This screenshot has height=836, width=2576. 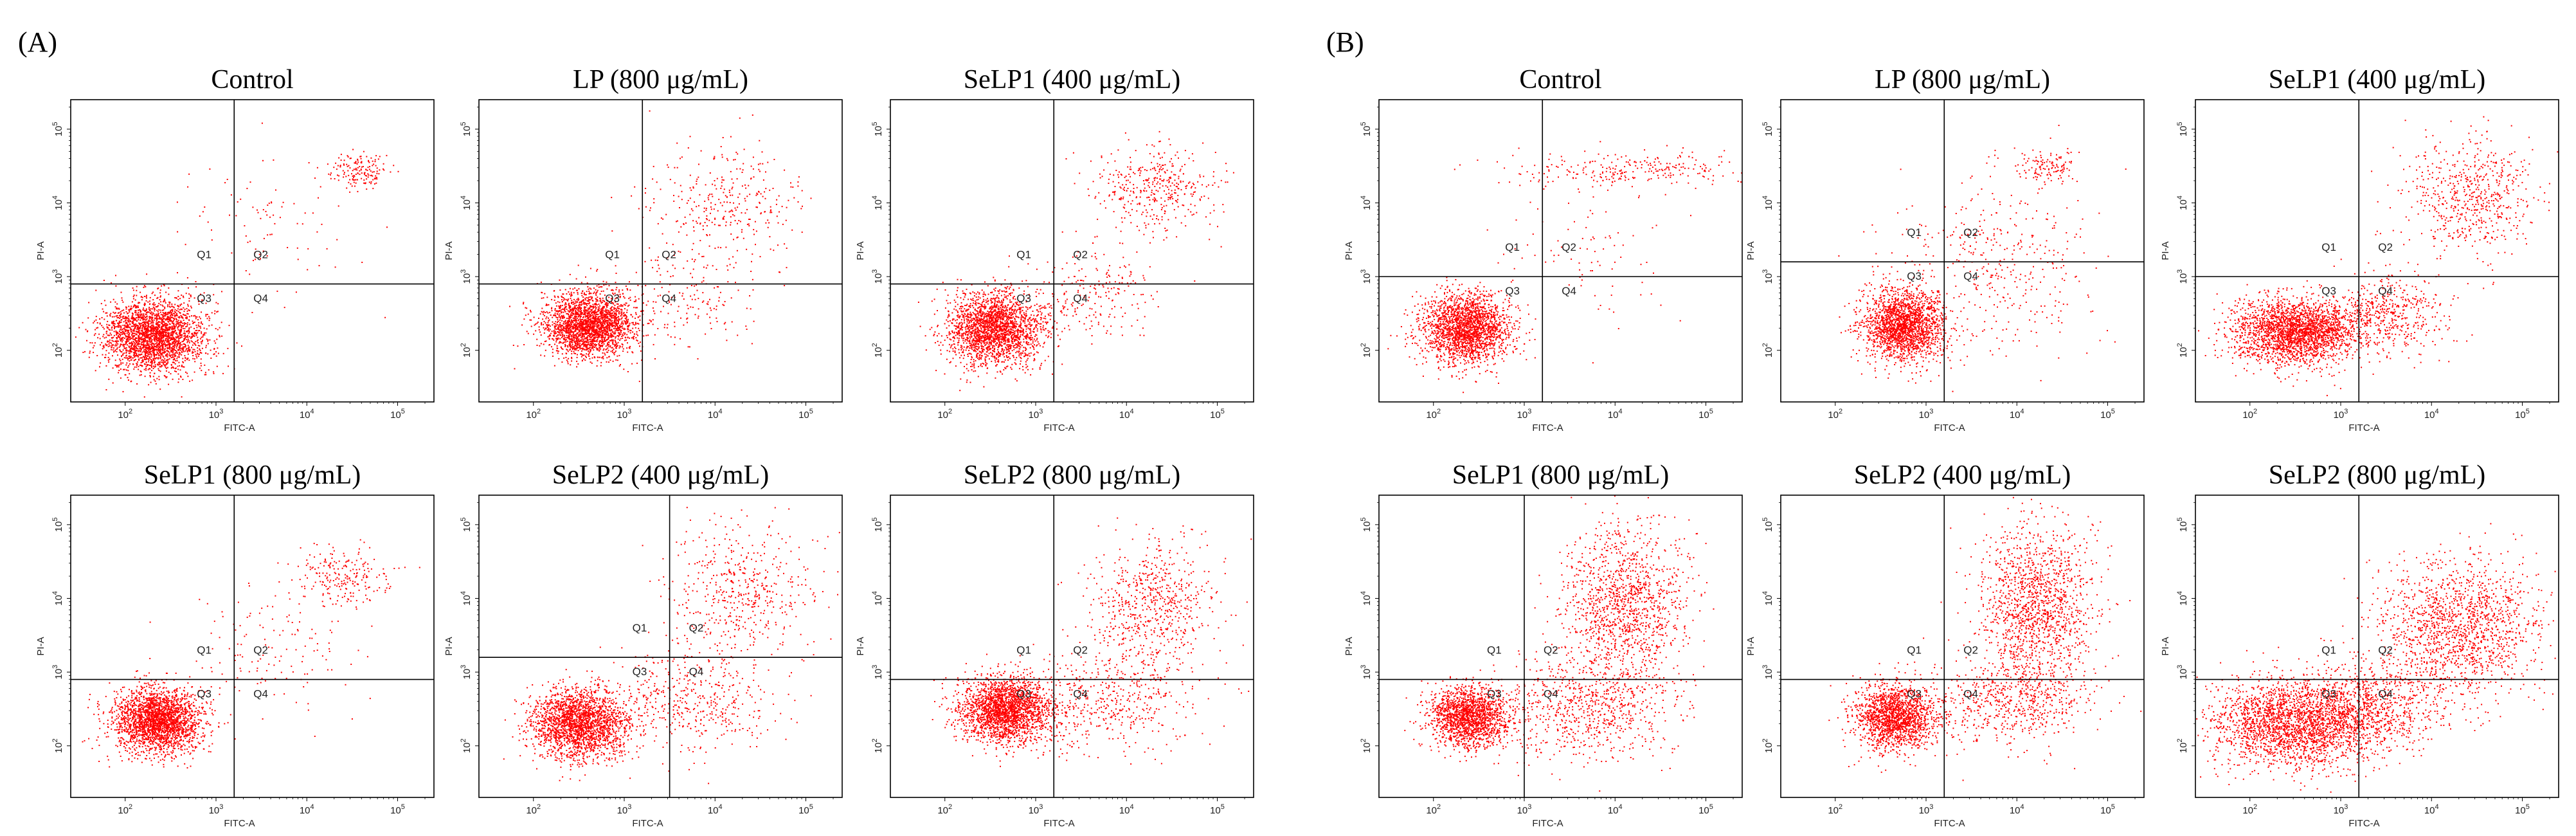 What do you see at coordinates (2377, 475) in the screenshot?
I see `plot-title: SeLP2 (800 μg/mL)` at bounding box center [2377, 475].